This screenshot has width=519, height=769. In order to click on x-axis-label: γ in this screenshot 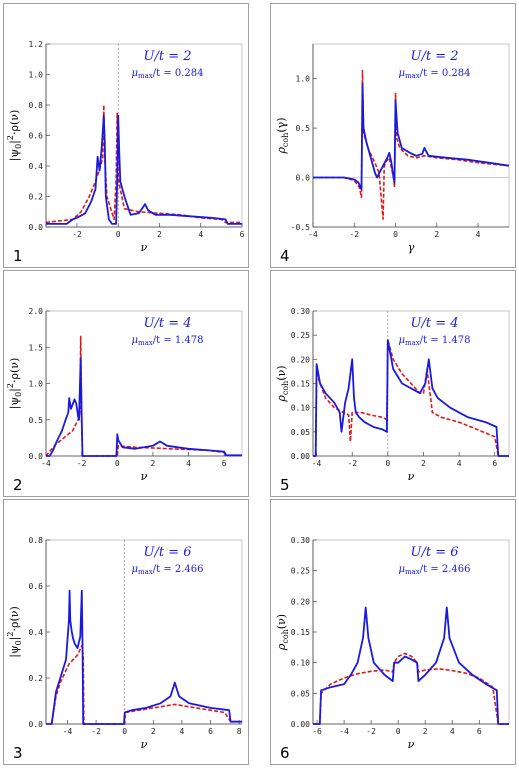, I will do `click(411, 247)`.